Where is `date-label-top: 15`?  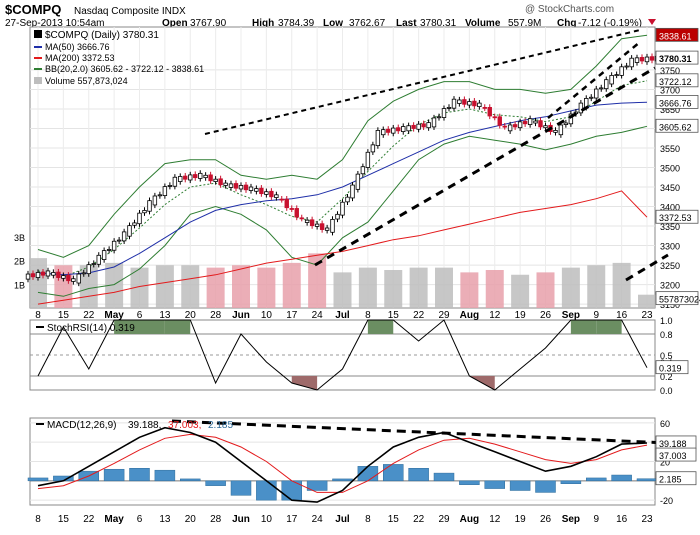 date-label-top: 15 is located at coordinates (64, 315).